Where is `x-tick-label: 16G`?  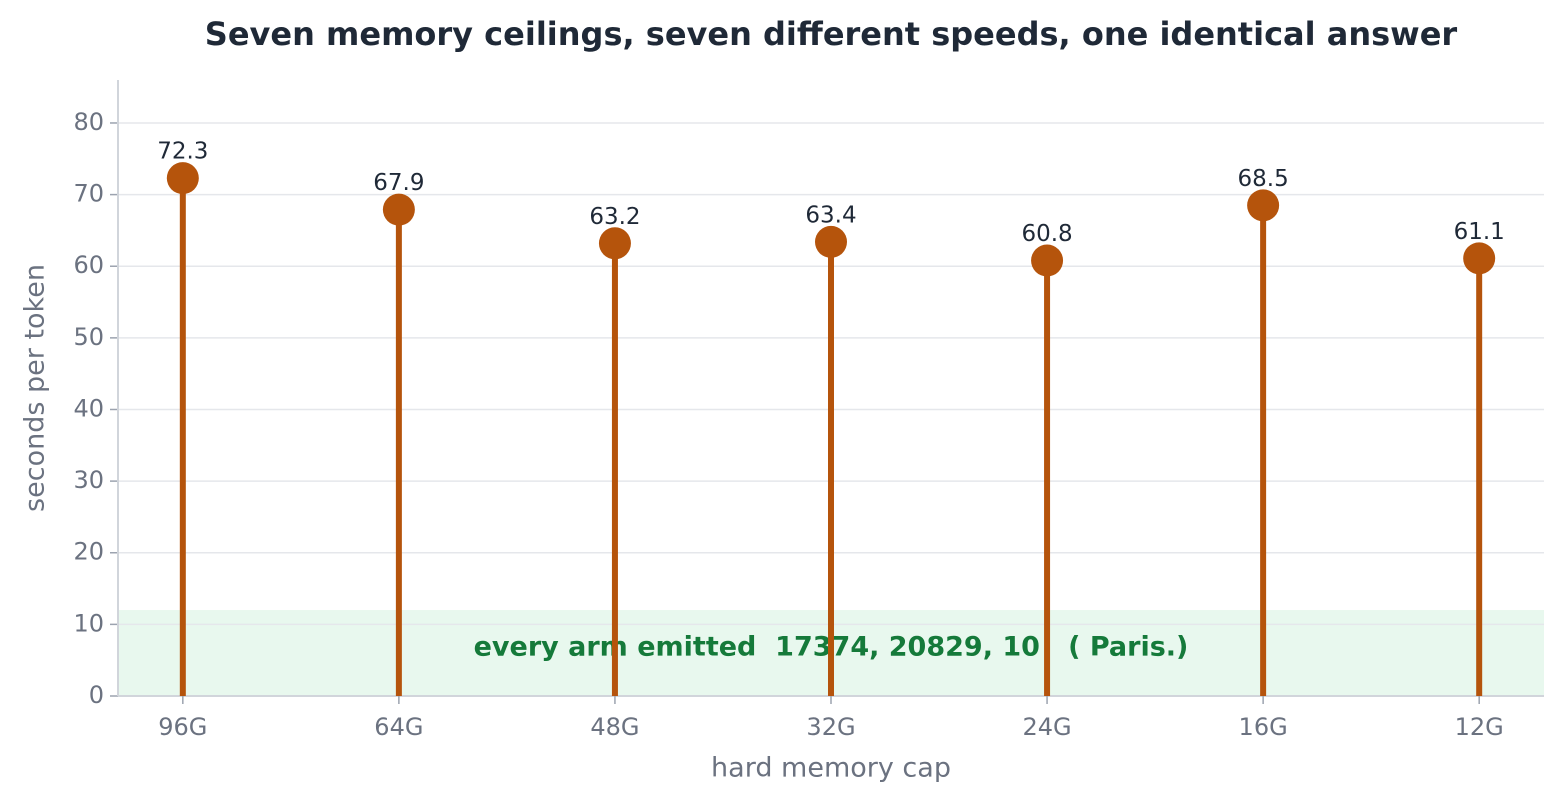
x-tick-label: 16G is located at coordinates (1263, 727).